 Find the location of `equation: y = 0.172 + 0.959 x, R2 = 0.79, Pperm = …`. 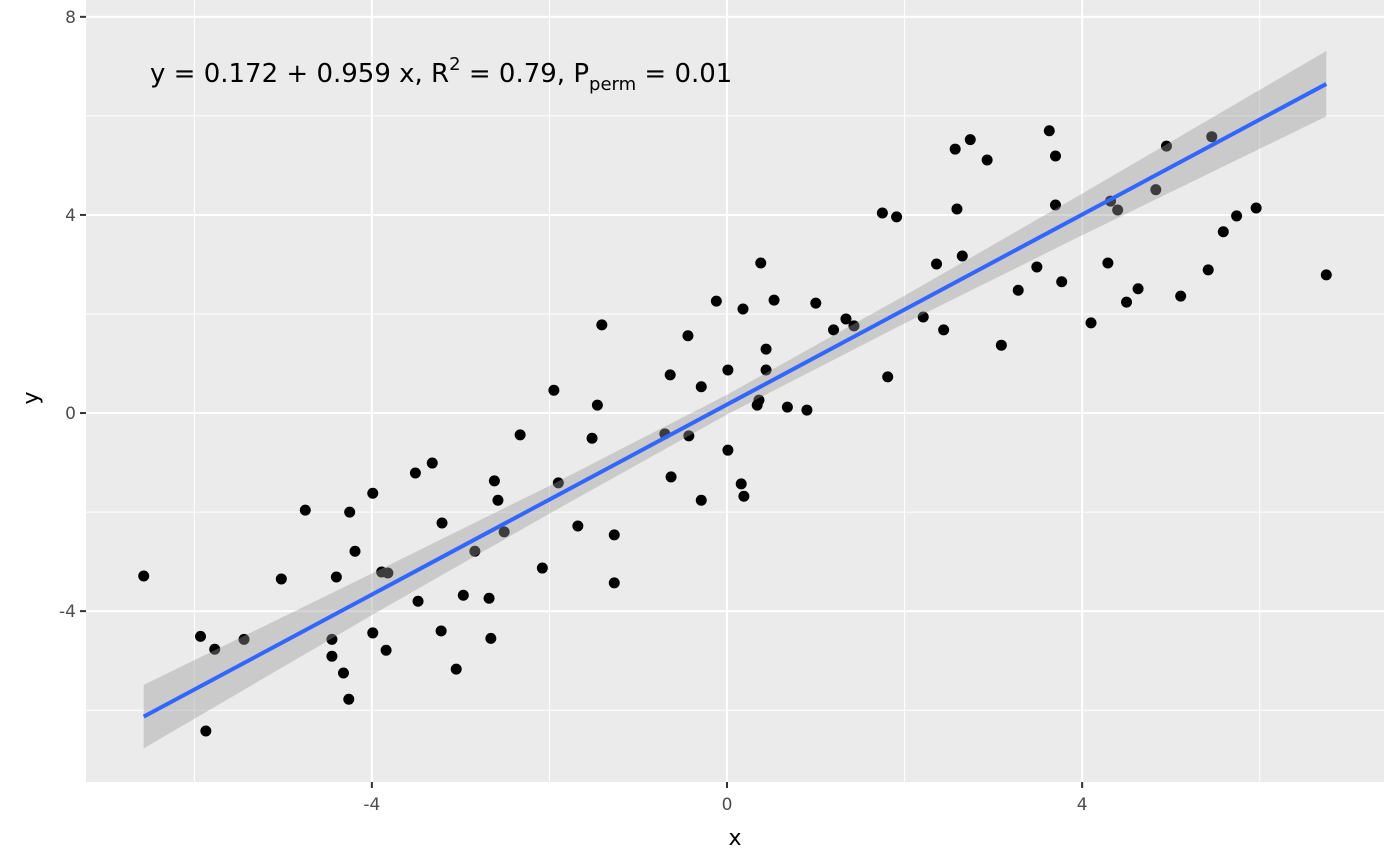

equation: y = 0.172 + 0.959 x, R2 = 0.79, Pperm = … is located at coordinates (441, 74).